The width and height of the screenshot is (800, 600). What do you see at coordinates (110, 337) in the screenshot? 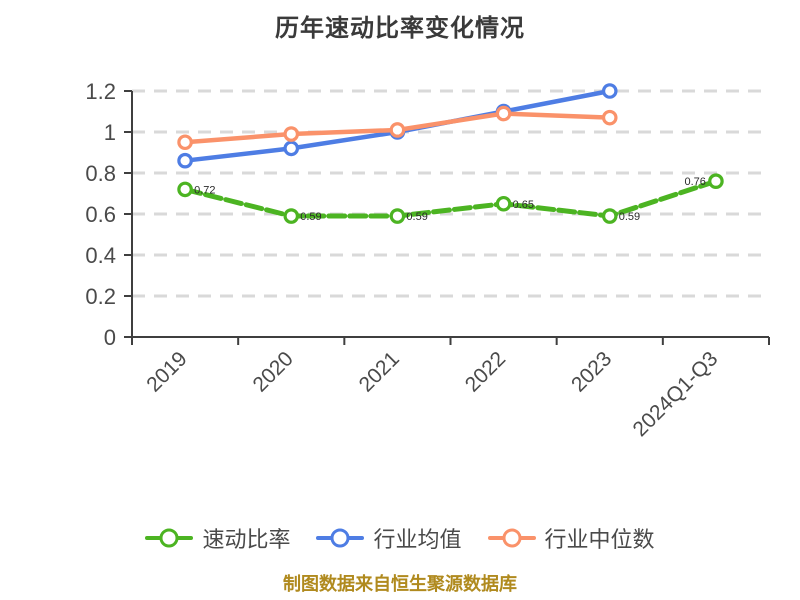
I see `svg-text: 0` at bounding box center [110, 337].